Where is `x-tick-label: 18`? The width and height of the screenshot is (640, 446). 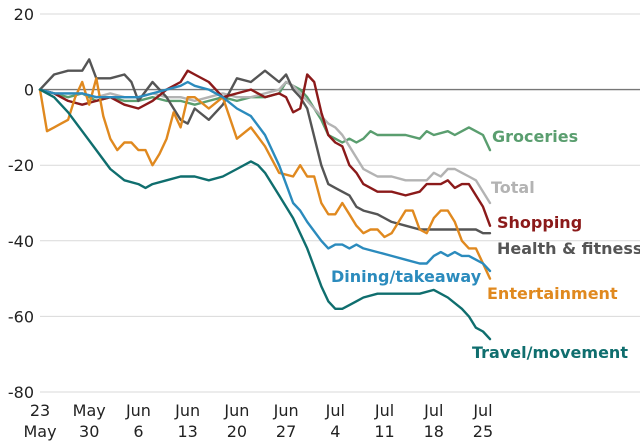 x-tick-label: 18 is located at coordinates (434, 431).